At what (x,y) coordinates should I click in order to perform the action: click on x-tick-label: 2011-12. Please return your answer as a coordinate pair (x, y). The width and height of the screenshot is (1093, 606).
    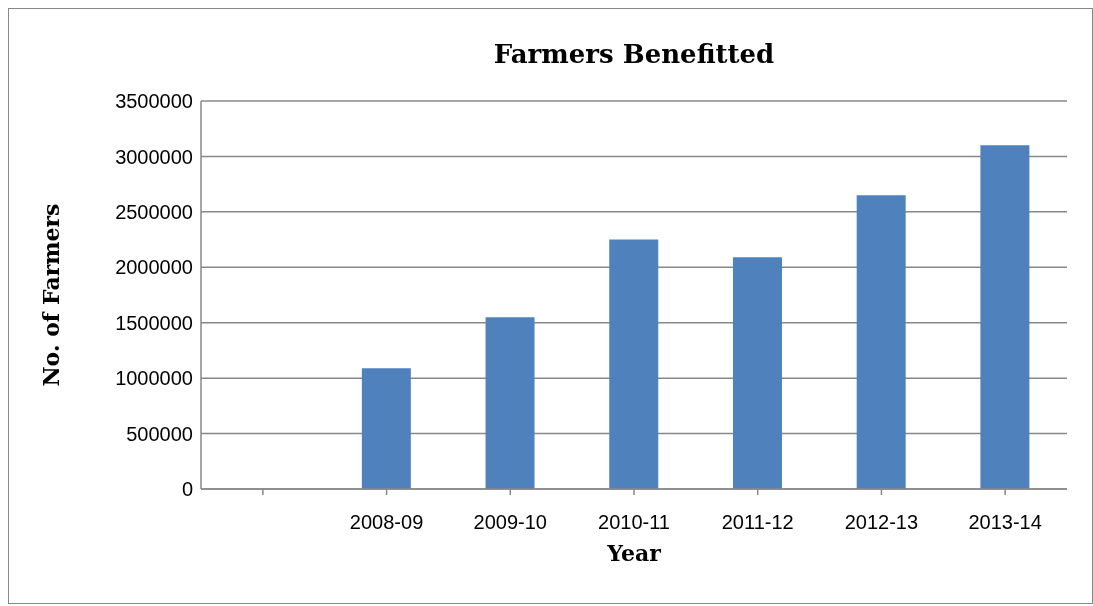
    Looking at the image, I should click on (757, 522).